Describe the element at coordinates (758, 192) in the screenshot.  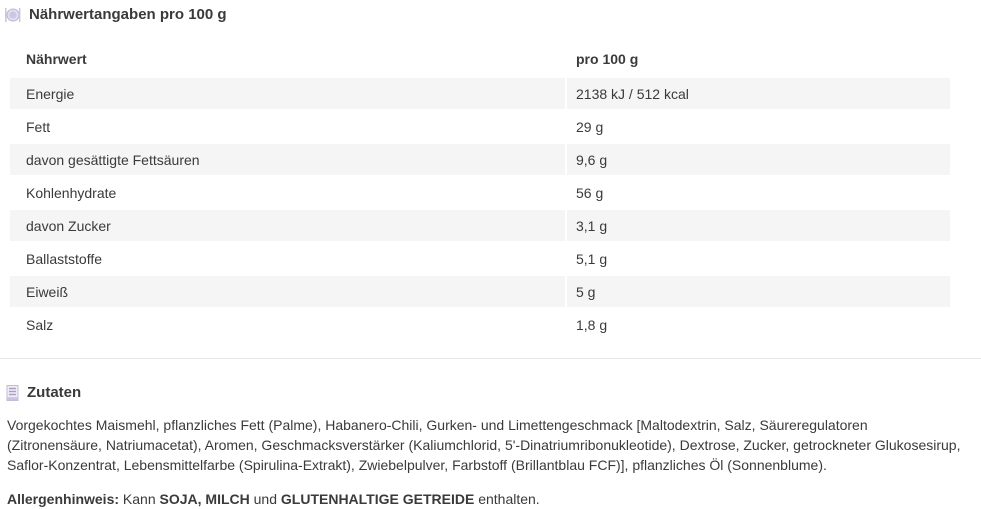
I see `nutrient-value: 56 g` at that location.